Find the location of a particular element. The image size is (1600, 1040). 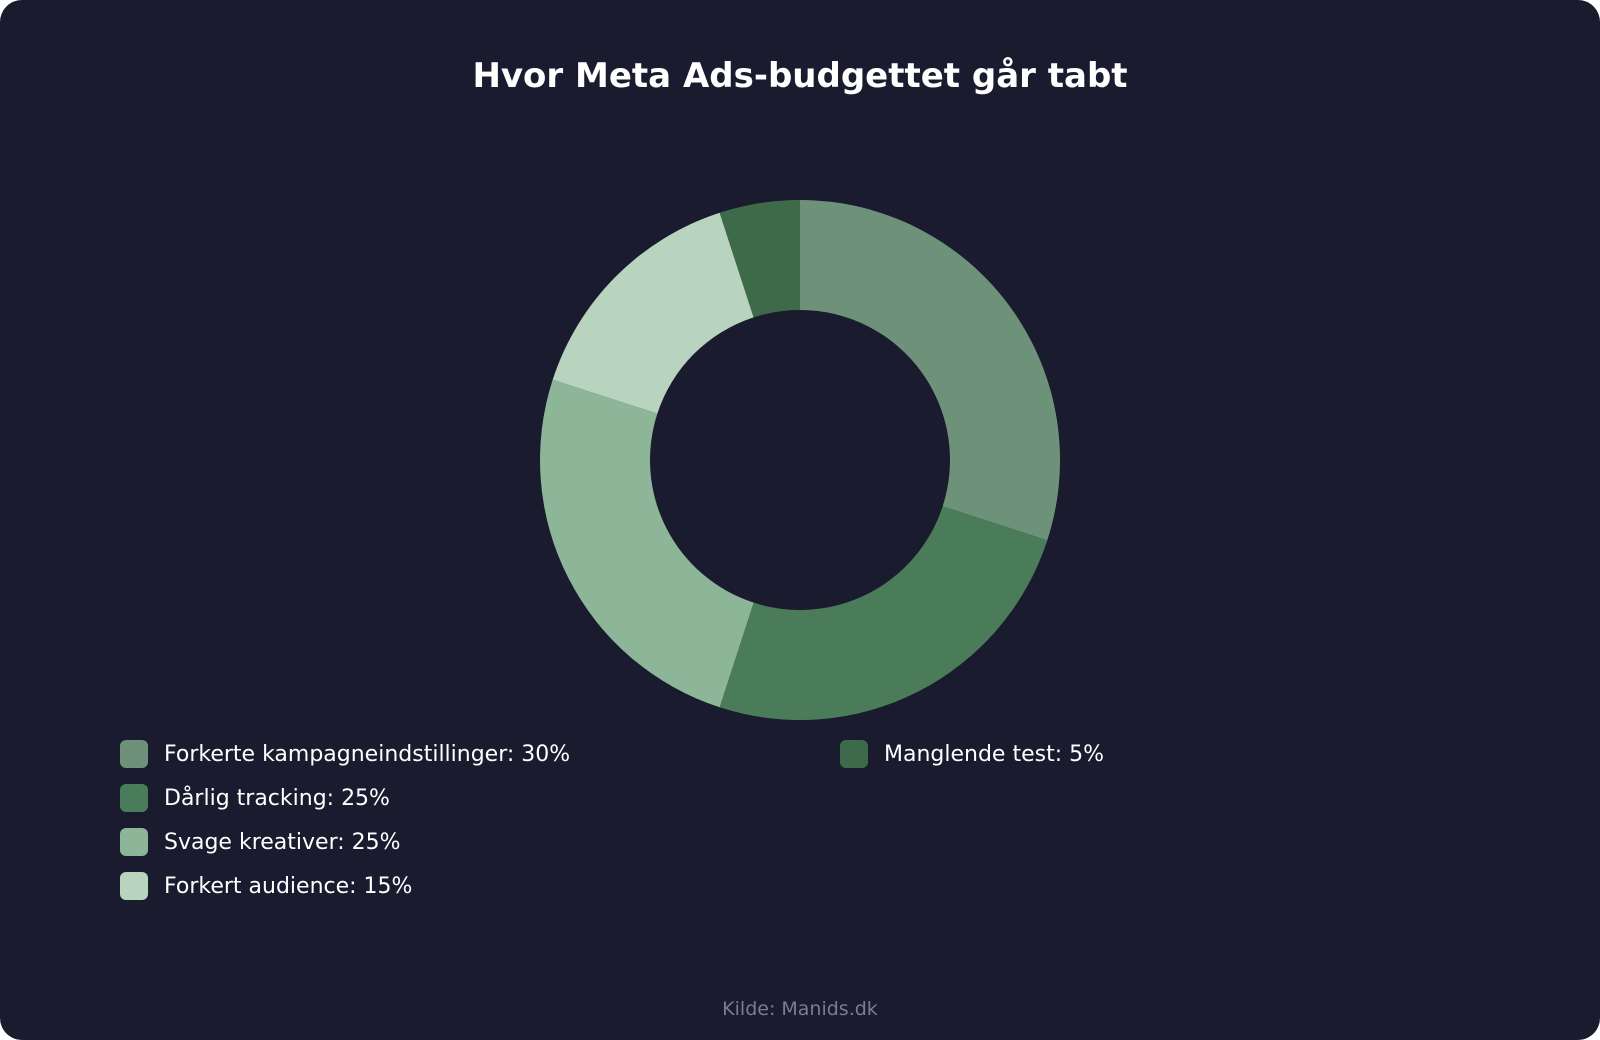

legend-item: Svage kreativer: 25% is located at coordinates (260, 842).